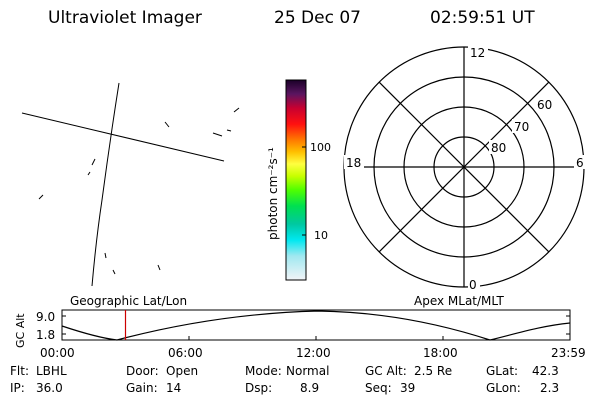 Image resolution: width=600 pixels, height=400 pixels. I want to click on longitude-line, so click(105, 184).